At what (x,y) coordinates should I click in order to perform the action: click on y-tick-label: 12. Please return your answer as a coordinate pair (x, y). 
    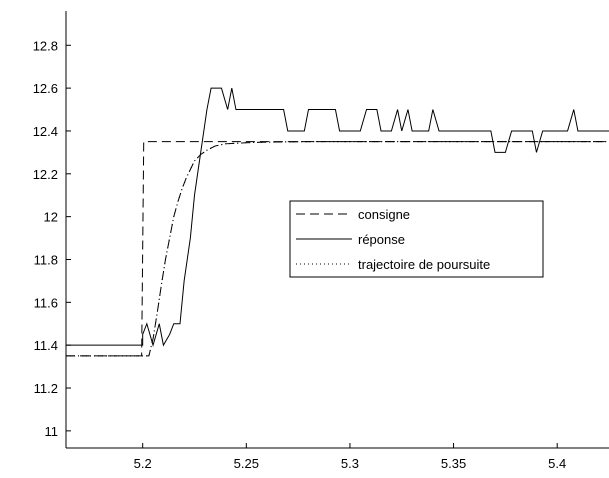
    Looking at the image, I should click on (51, 217).